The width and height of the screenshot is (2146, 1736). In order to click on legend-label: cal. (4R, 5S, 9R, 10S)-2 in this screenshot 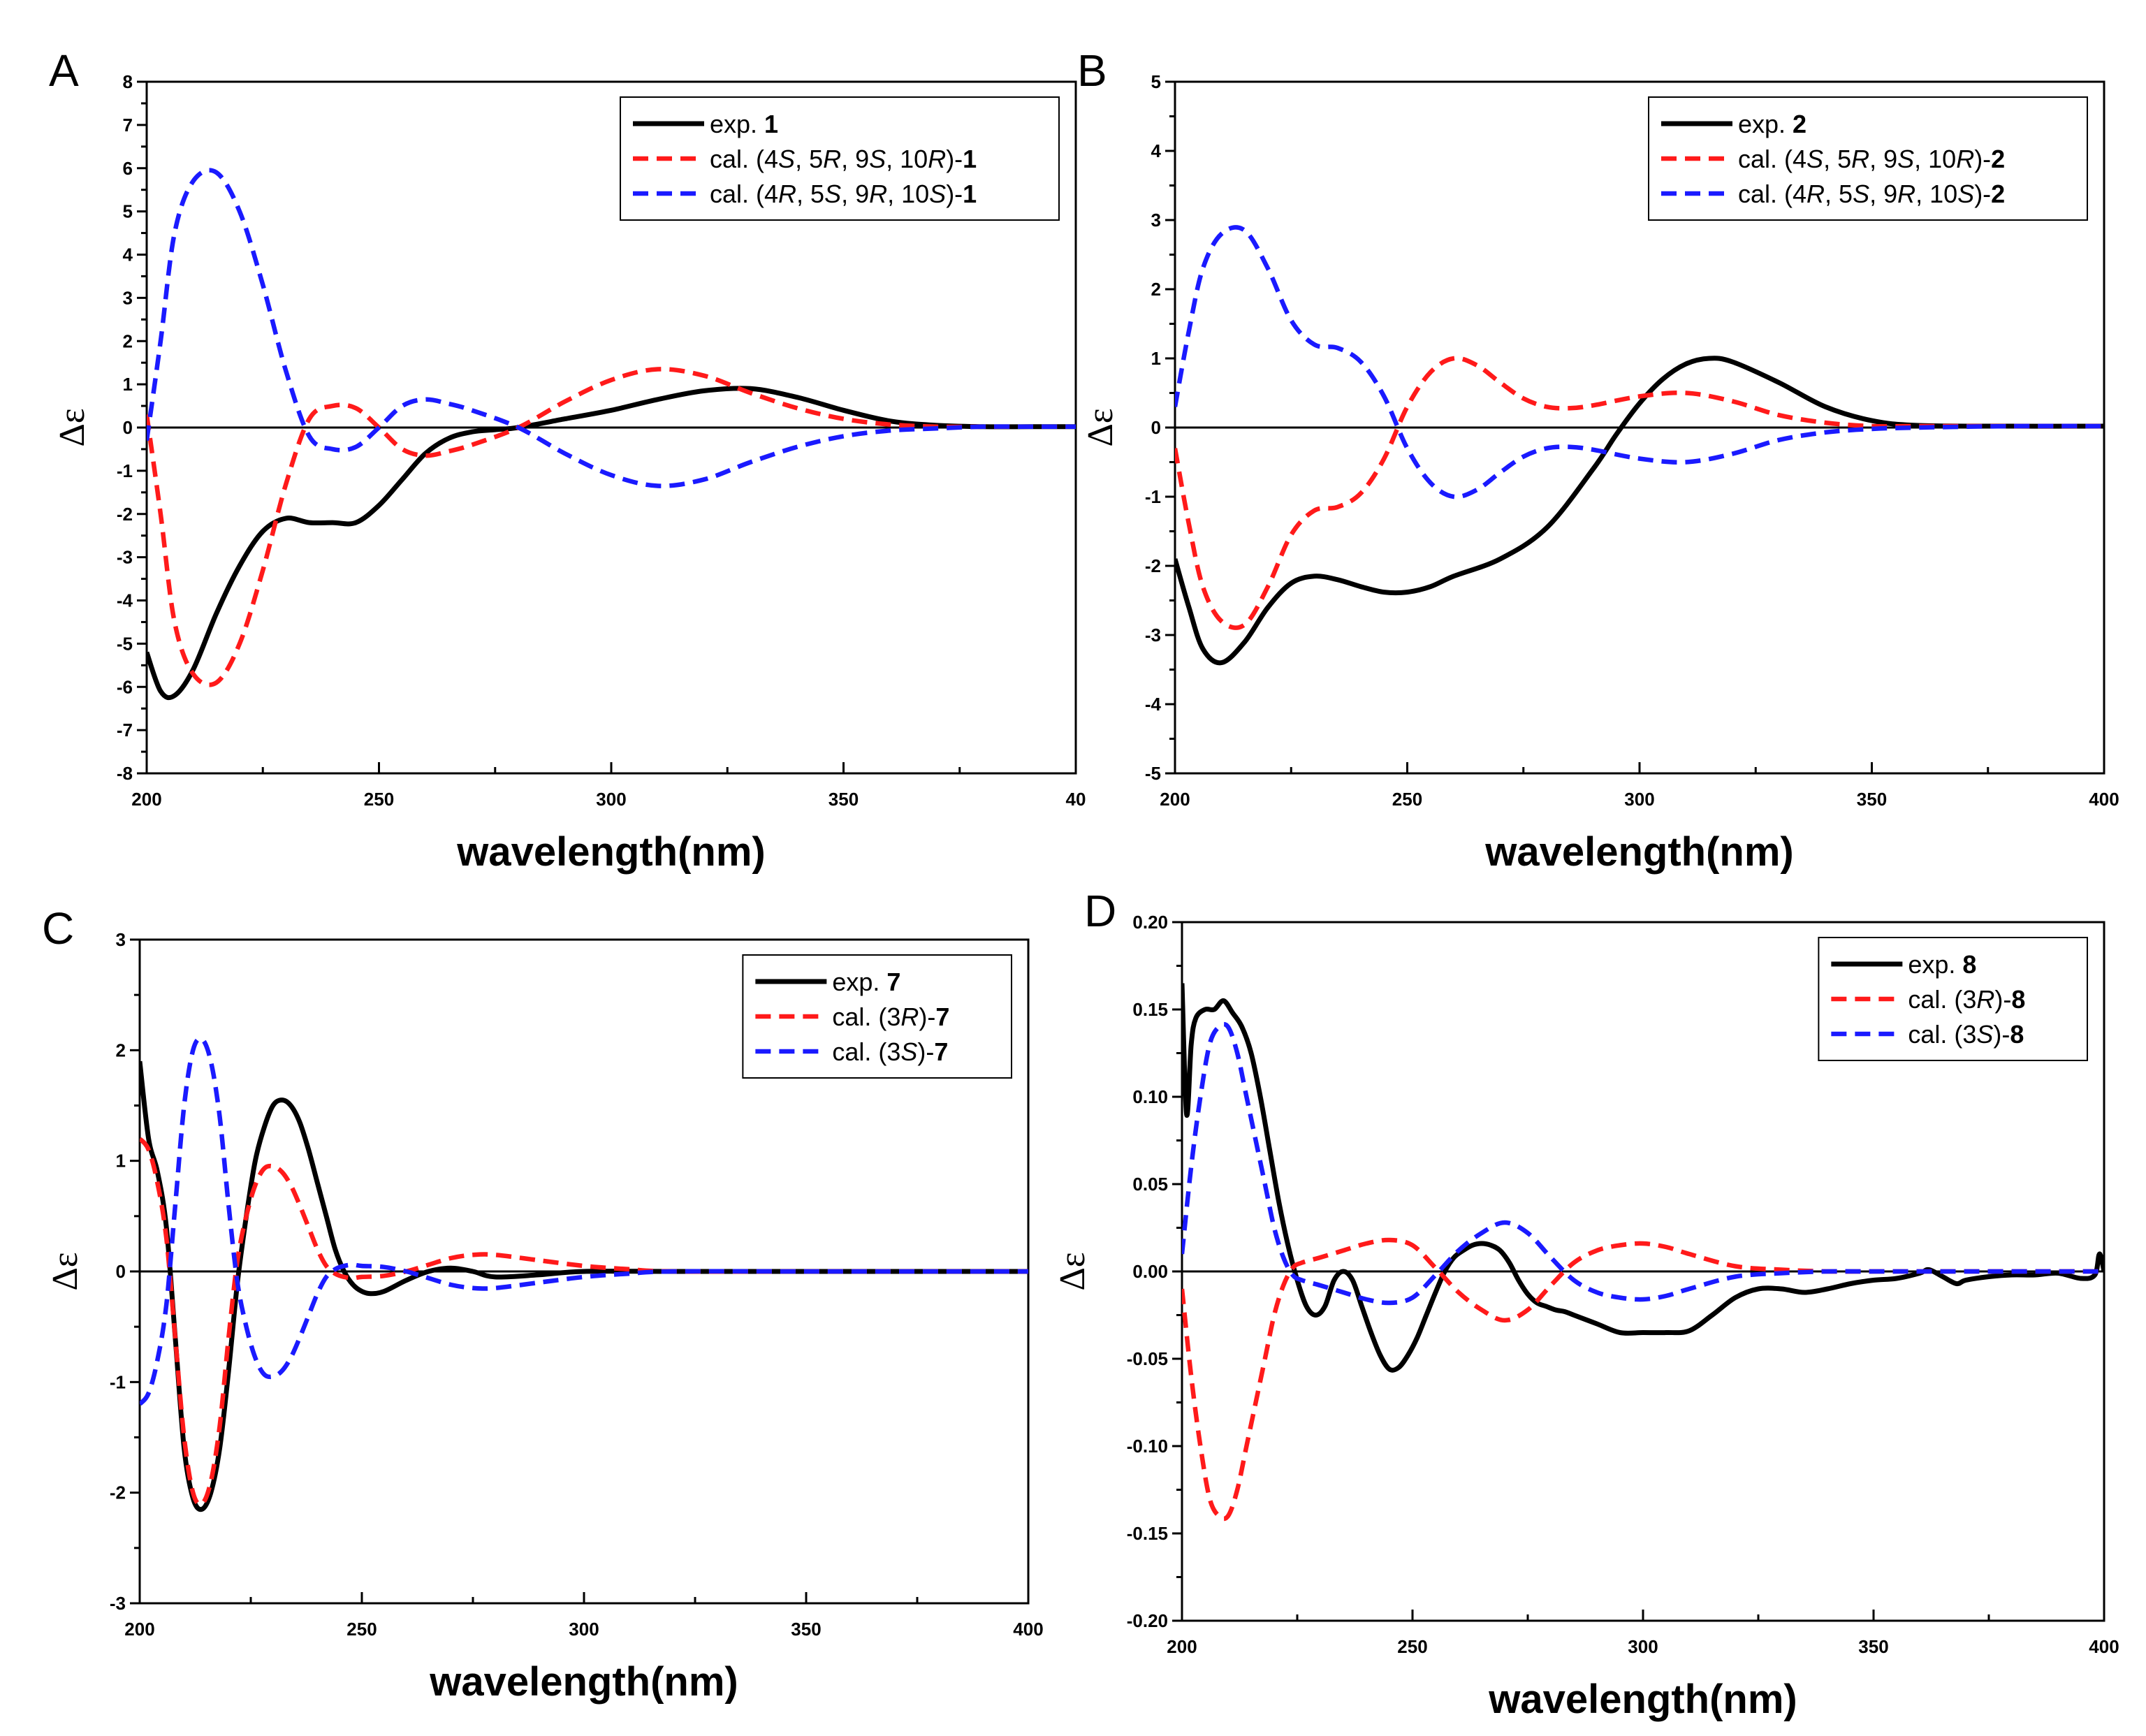, I will do `click(1872, 194)`.